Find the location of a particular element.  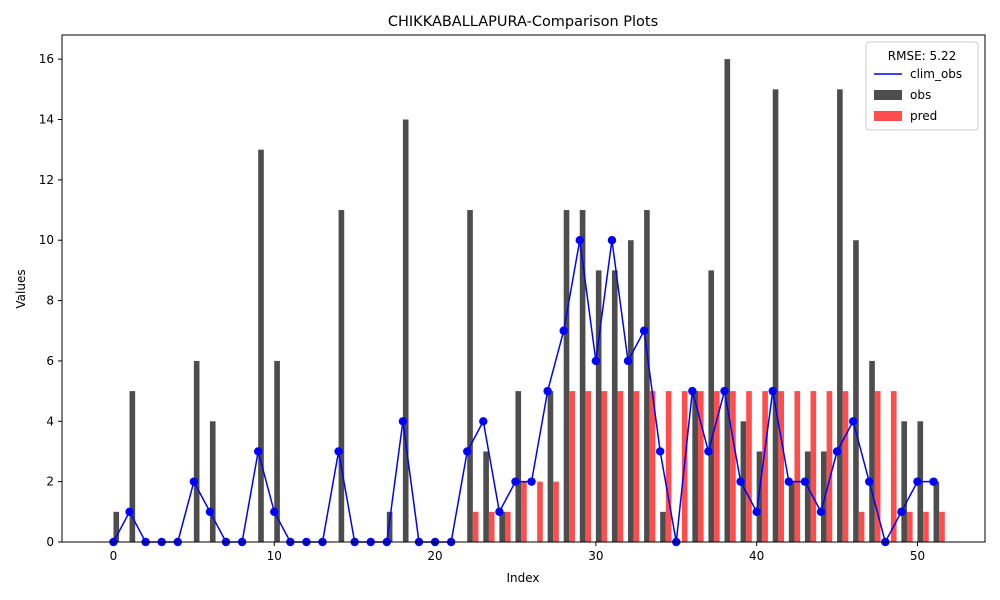

legend-swatch-bar is located at coordinates (888, 116).